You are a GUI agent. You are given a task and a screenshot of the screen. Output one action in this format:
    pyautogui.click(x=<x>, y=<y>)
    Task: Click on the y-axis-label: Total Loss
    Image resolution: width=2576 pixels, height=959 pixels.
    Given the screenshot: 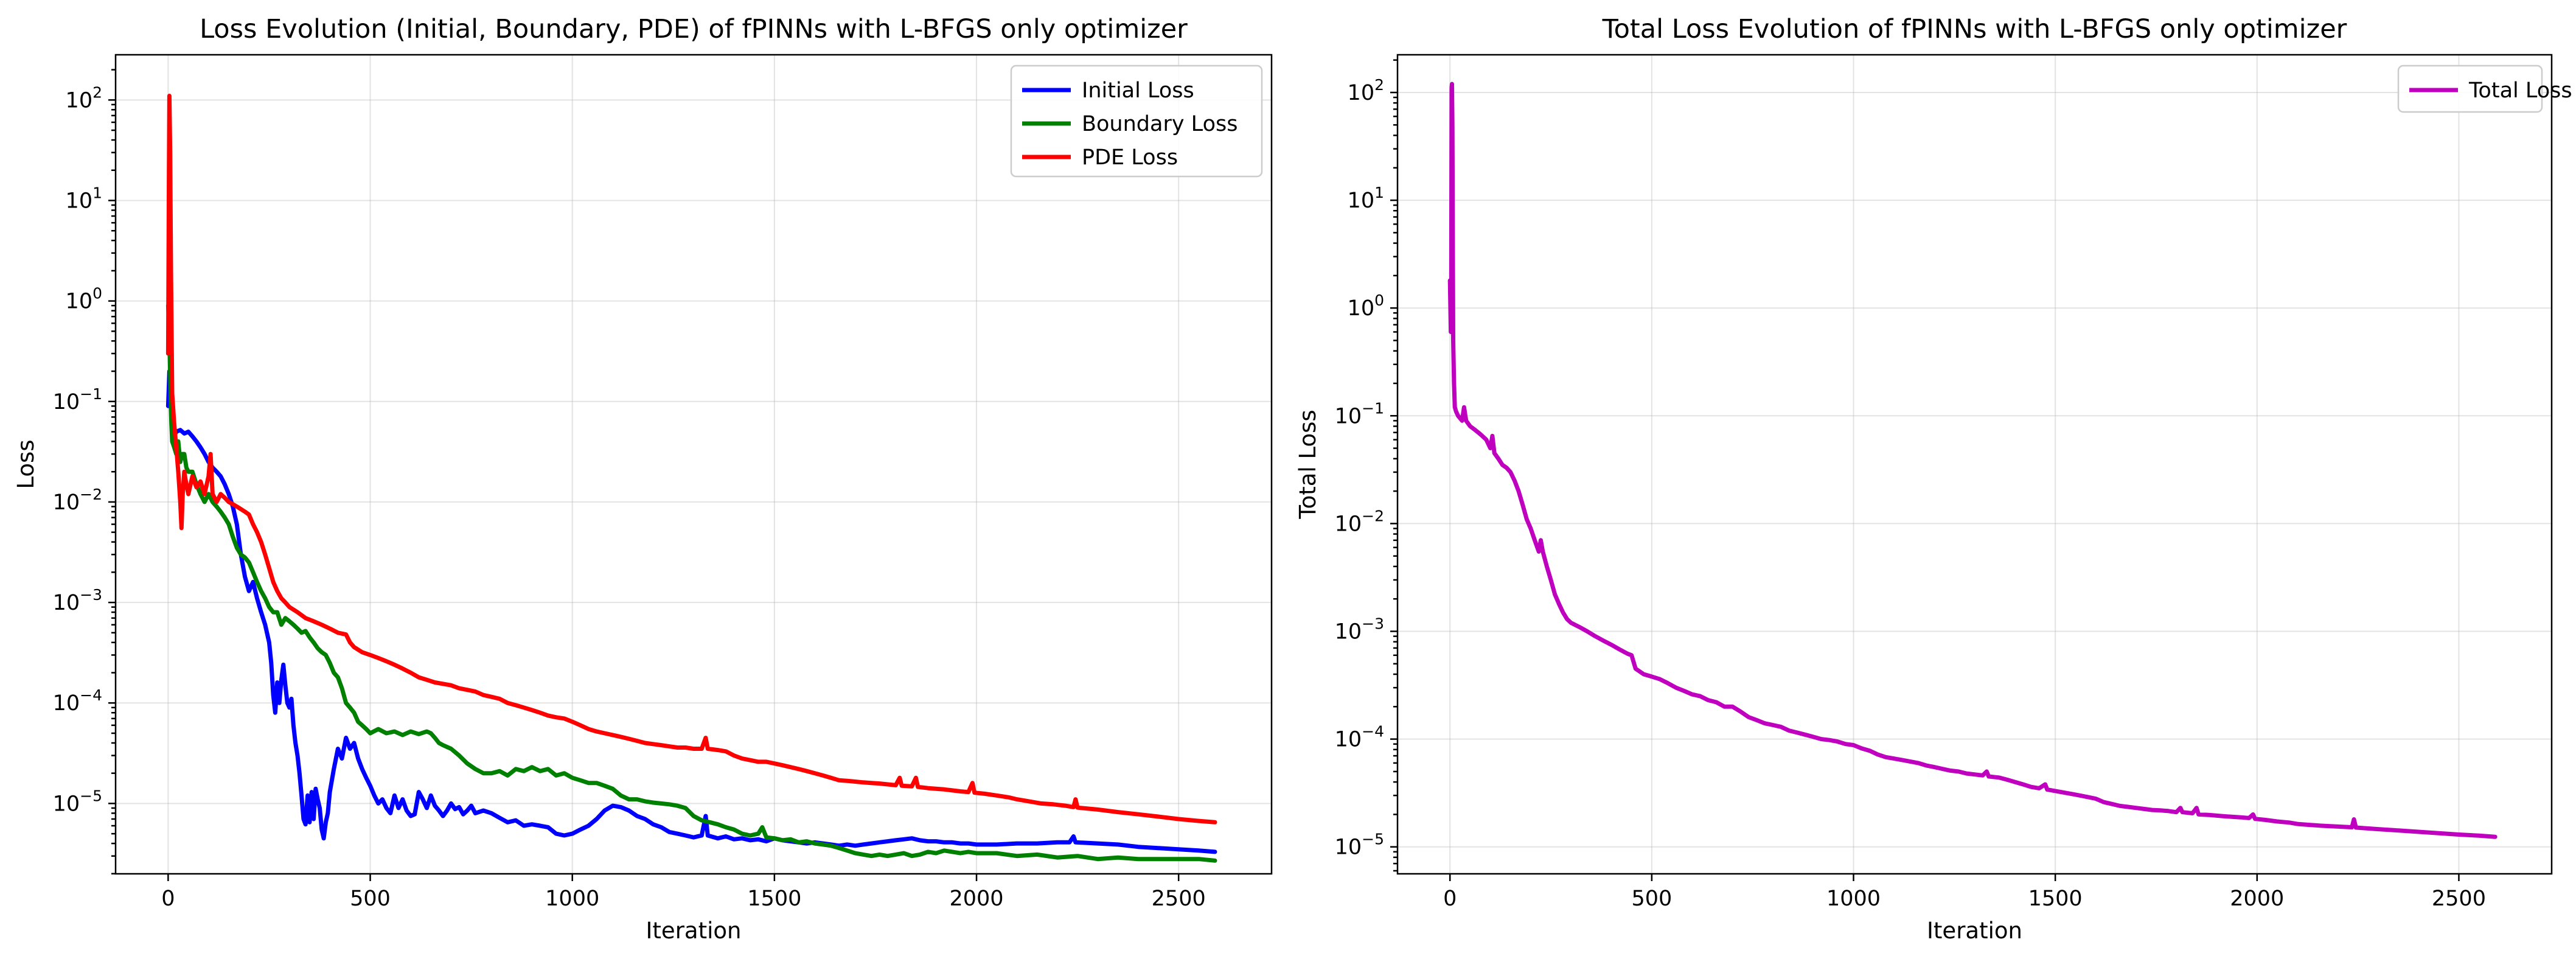 What is the action you would take?
    pyautogui.click(x=1308, y=464)
    